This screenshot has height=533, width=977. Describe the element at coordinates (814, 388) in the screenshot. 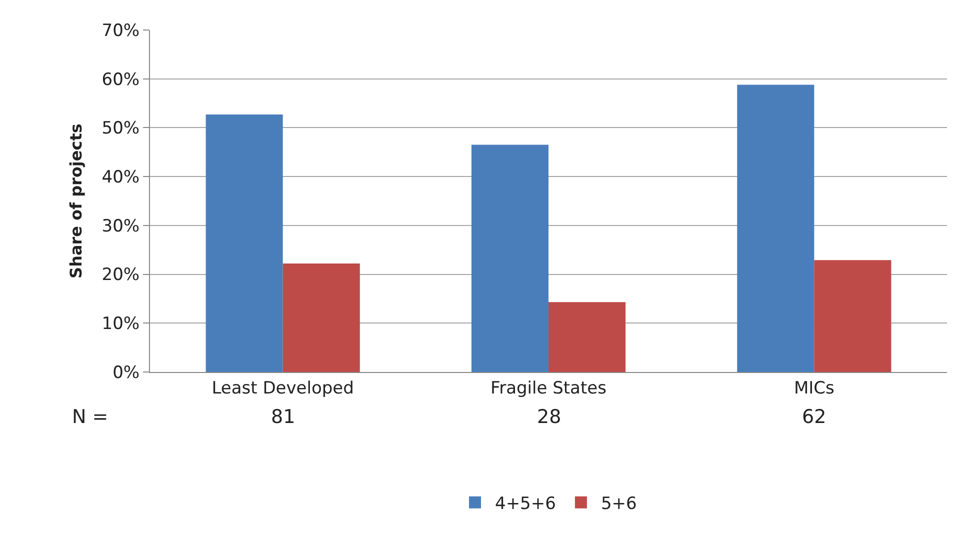

I see `x-tick-label: MICs` at that location.